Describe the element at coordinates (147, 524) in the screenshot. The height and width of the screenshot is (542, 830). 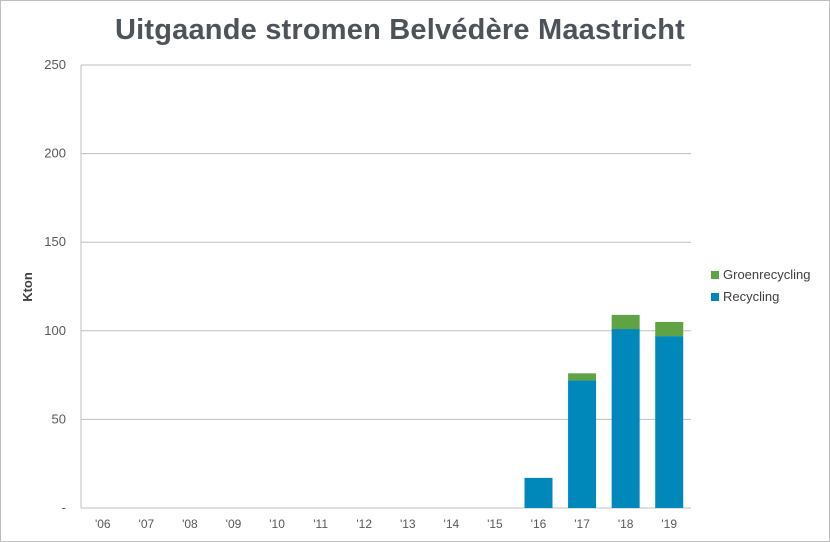
I see `x-tick-label: '07` at that location.